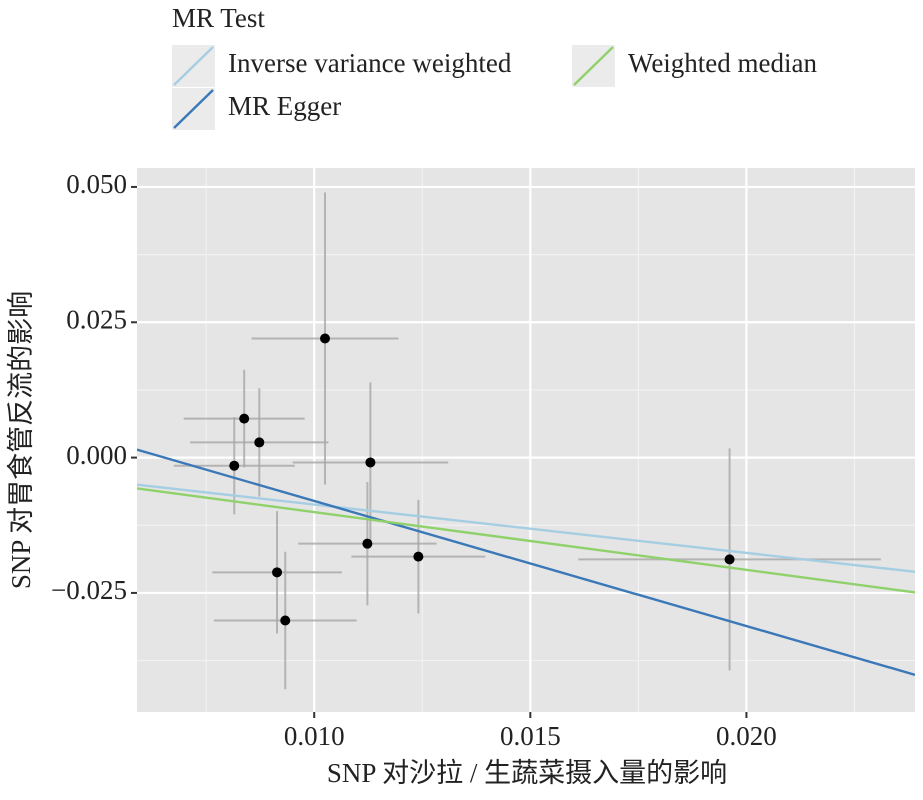 Image resolution: width=923 pixels, height=800 pixels. Describe the element at coordinates (746, 736) in the screenshot. I see `x-tick-label: 0.020` at that location.